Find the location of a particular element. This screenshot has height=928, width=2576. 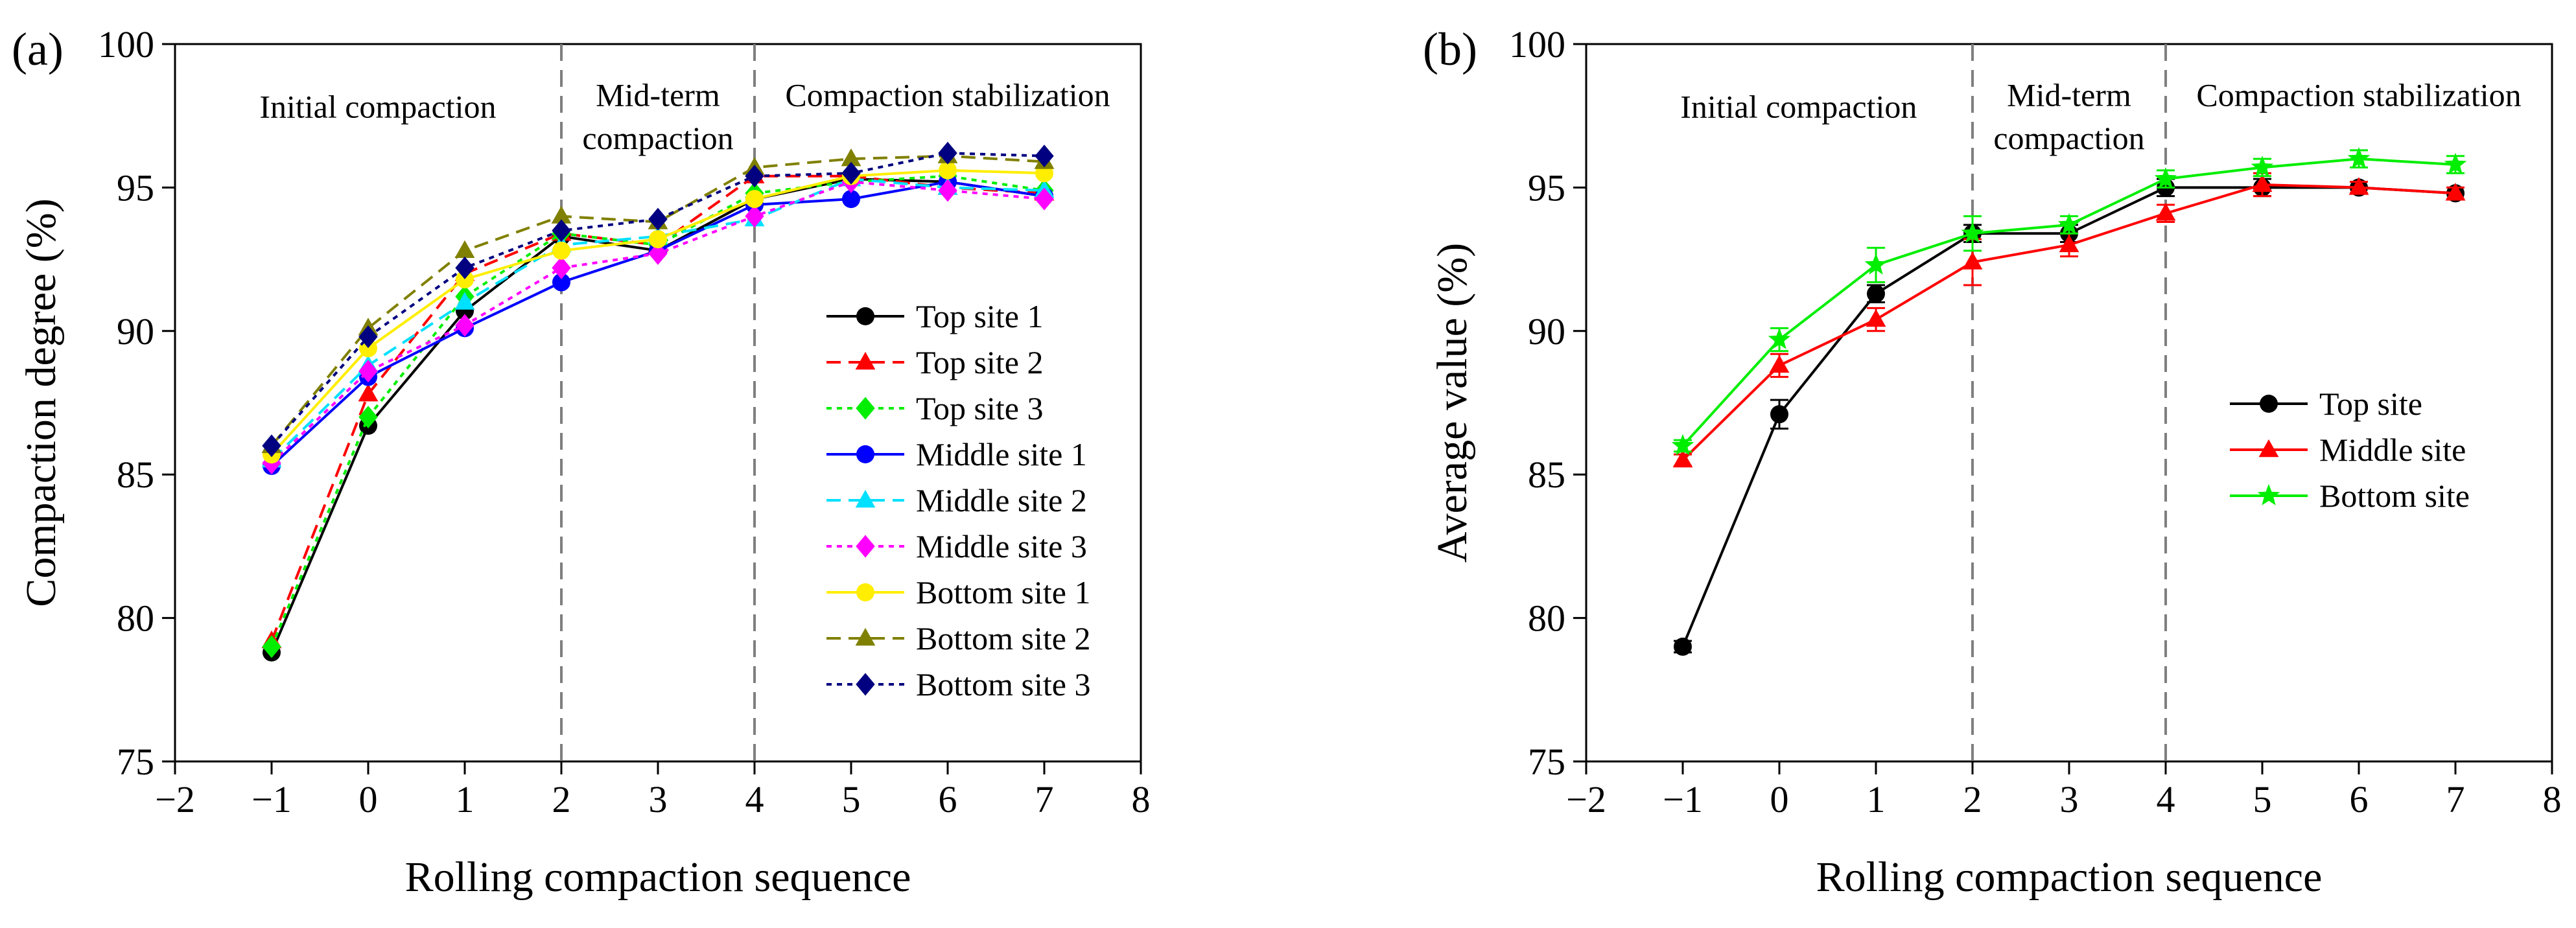

legend-label: Bottom site 1 is located at coordinates (1003, 592).